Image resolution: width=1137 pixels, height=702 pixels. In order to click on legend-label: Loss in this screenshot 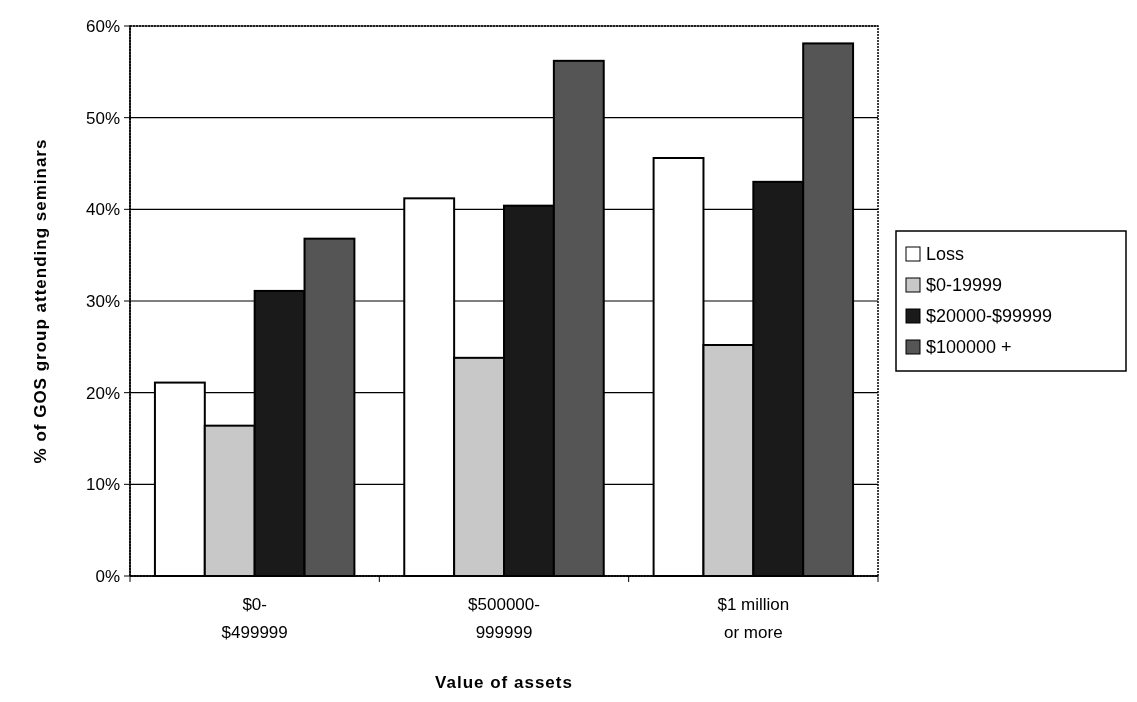, I will do `click(945, 254)`.